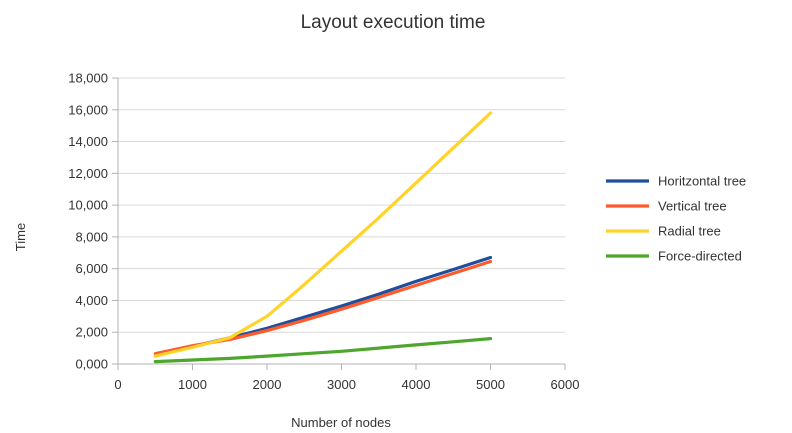 The image size is (792, 433). I want to click on y-tick-label: 0,000, so click(91, 364).